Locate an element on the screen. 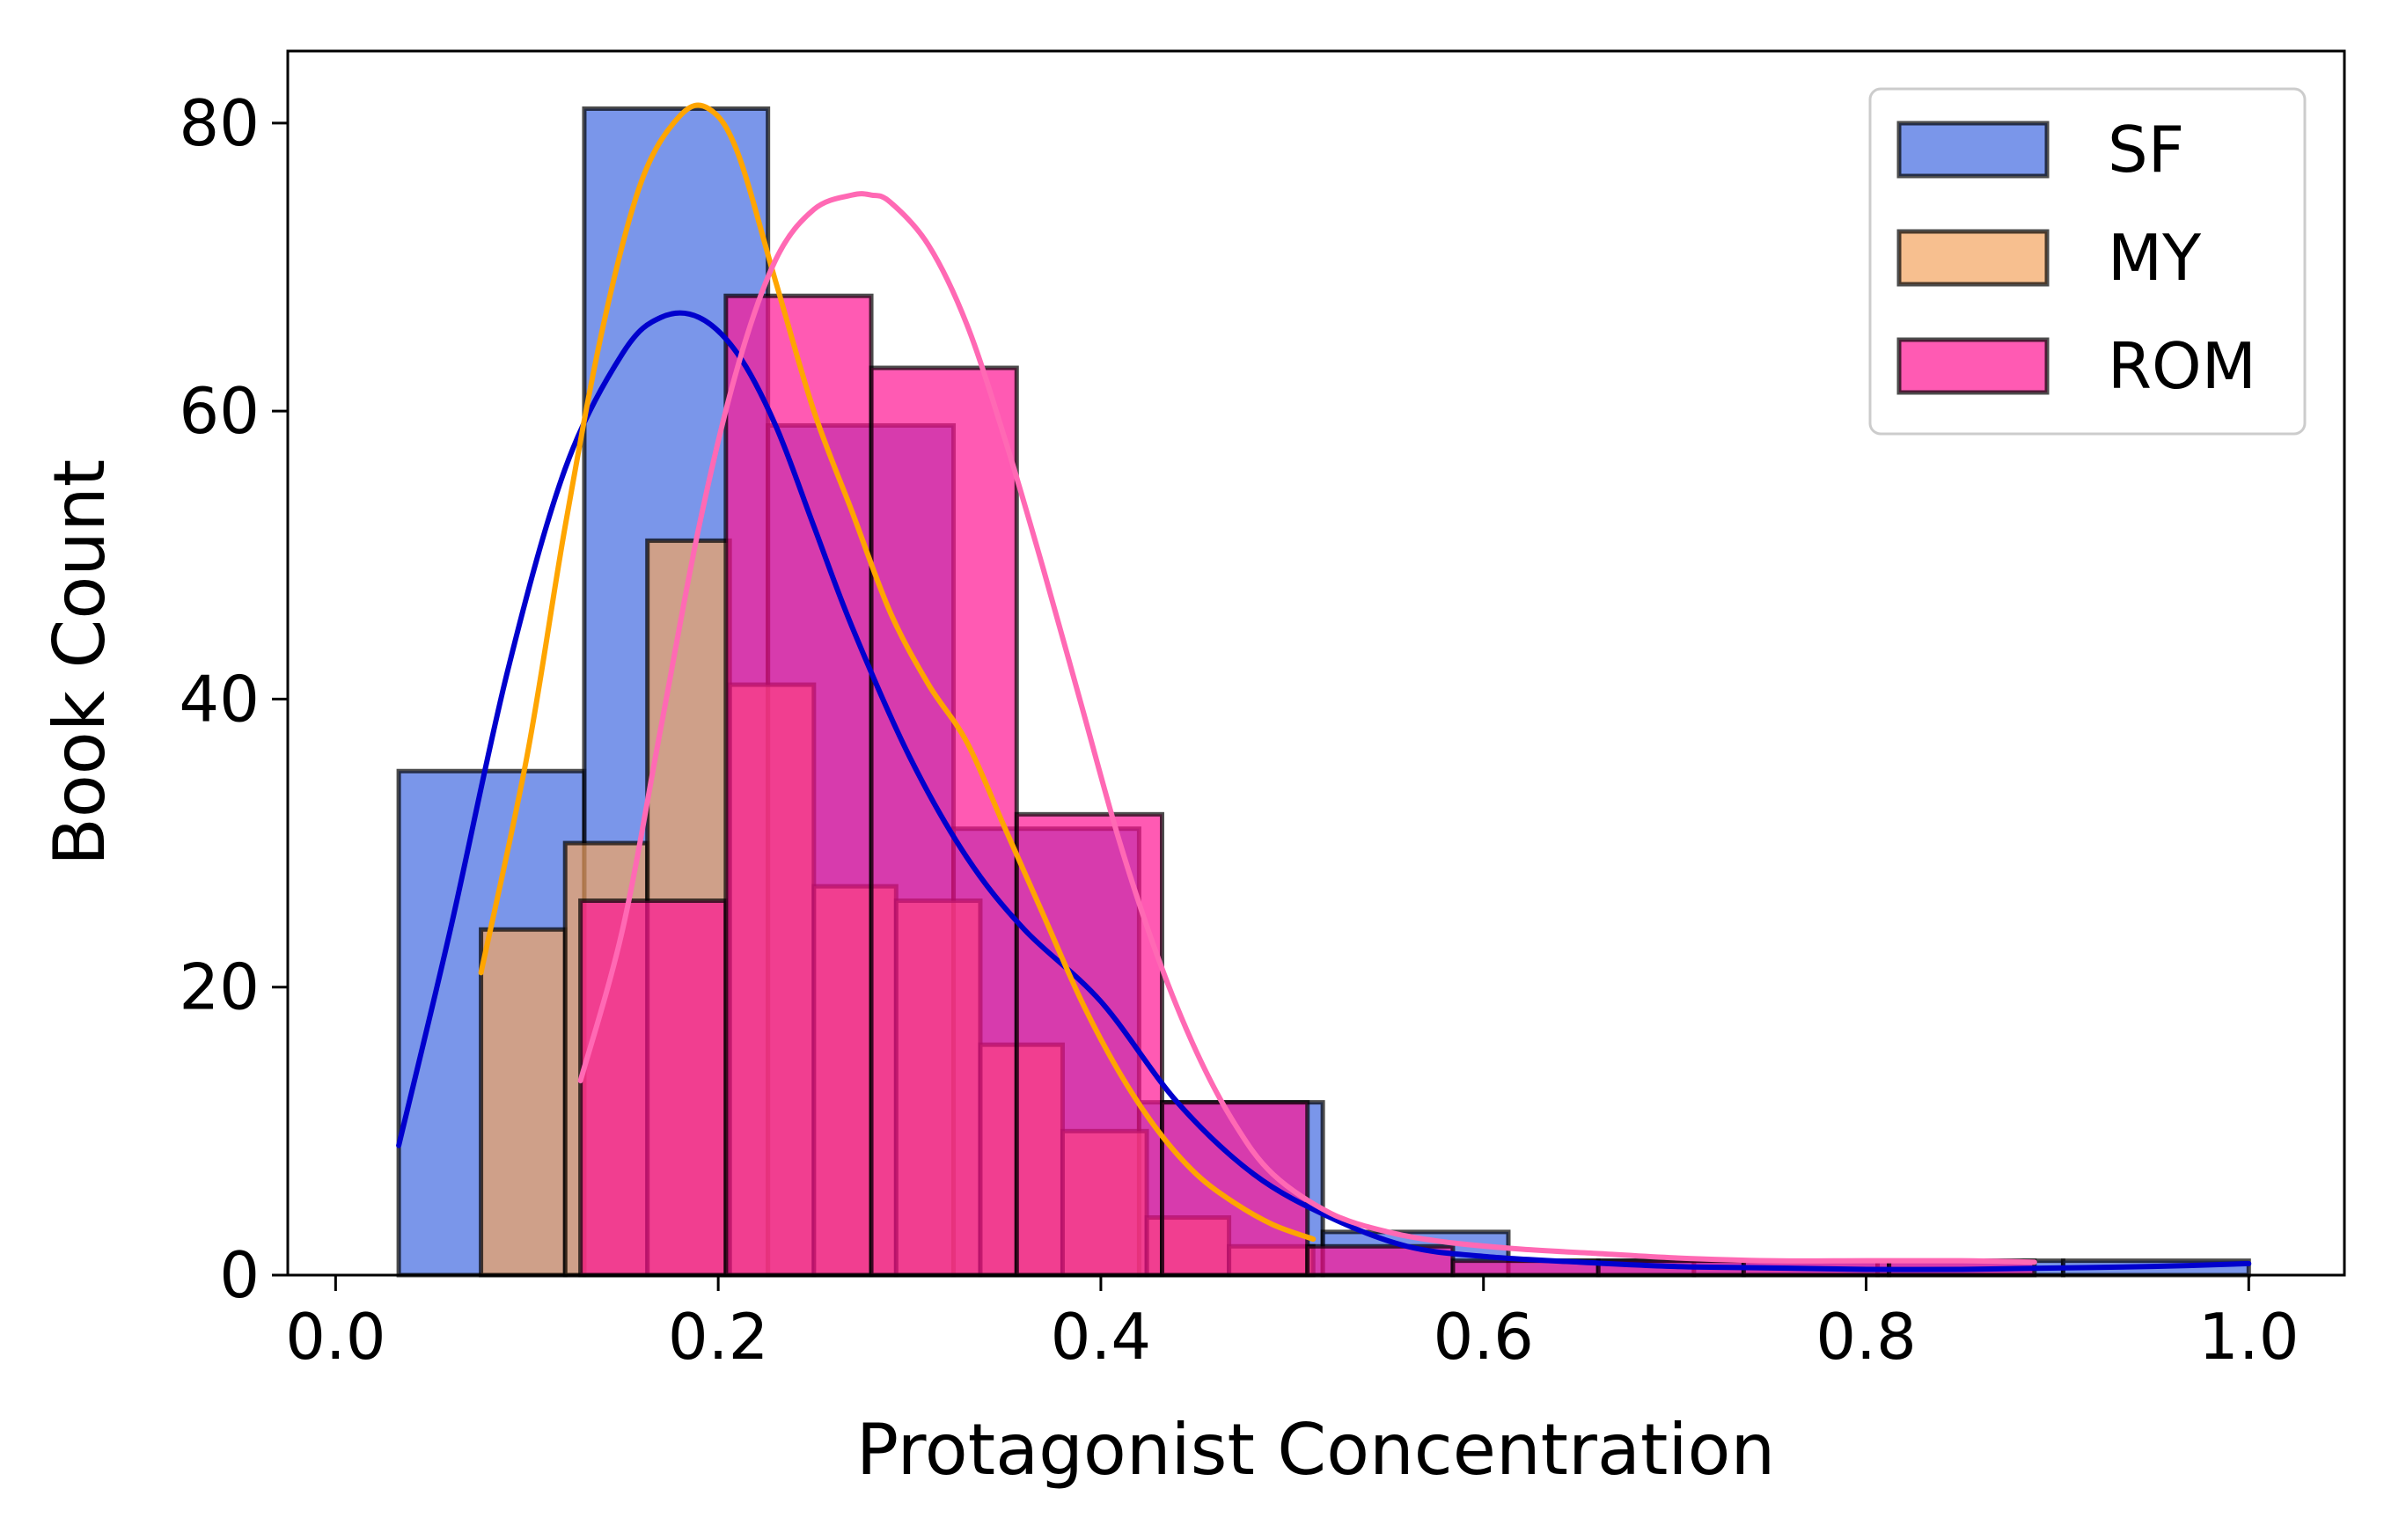 The height and width of the screenshot is (1540, 2384). legend-item-my: MY is located at coordinates (2049, 258).